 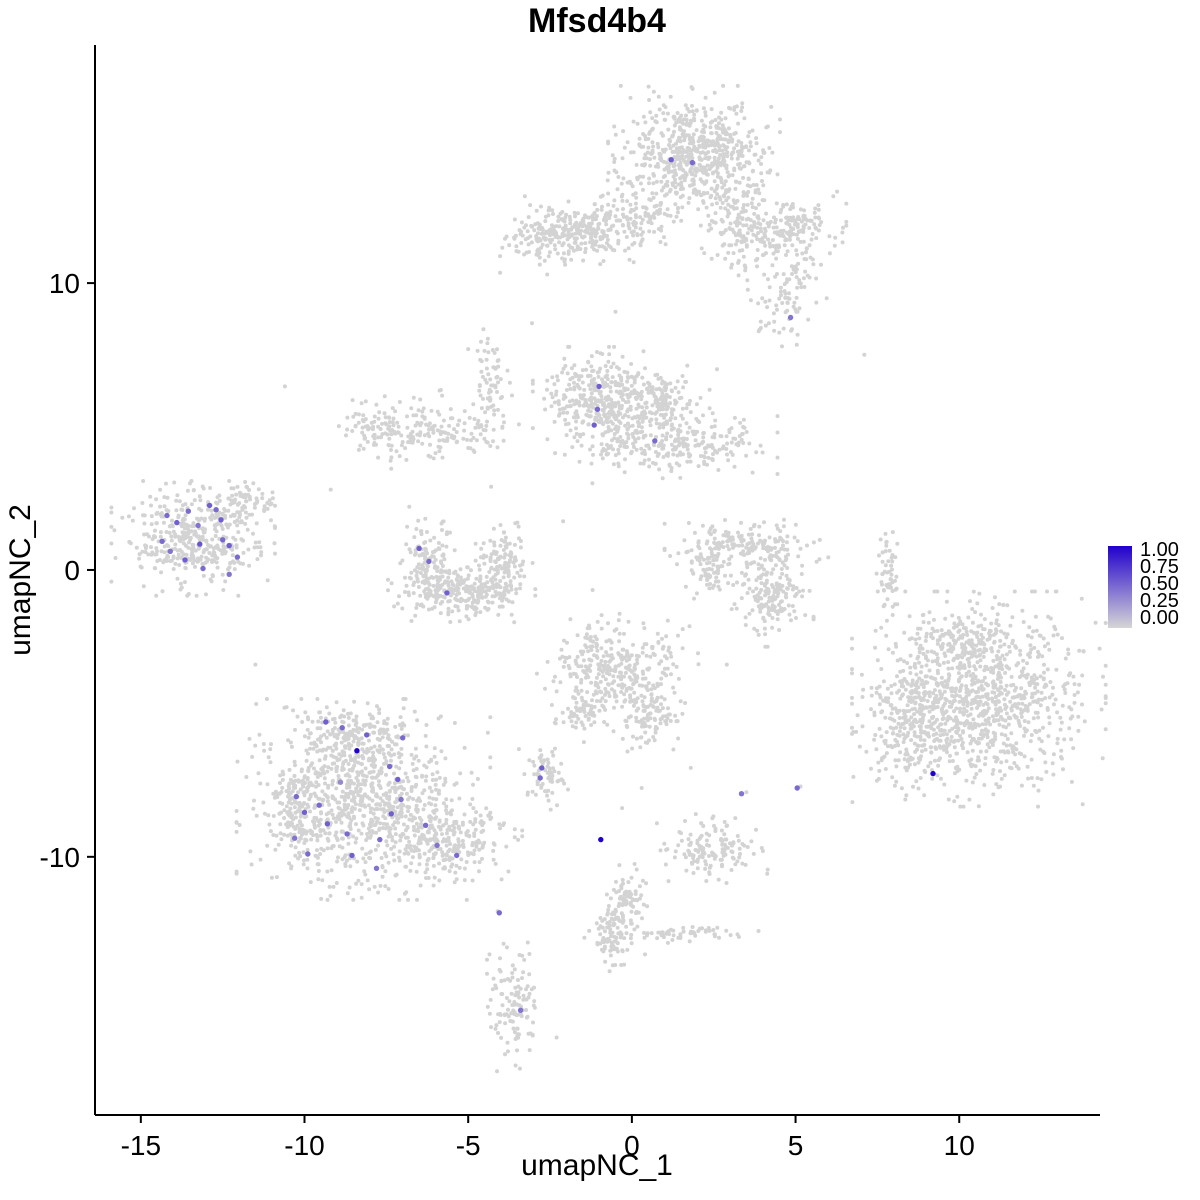 I want to click on x-tick-label: 10, so click(x=959, y=1145).